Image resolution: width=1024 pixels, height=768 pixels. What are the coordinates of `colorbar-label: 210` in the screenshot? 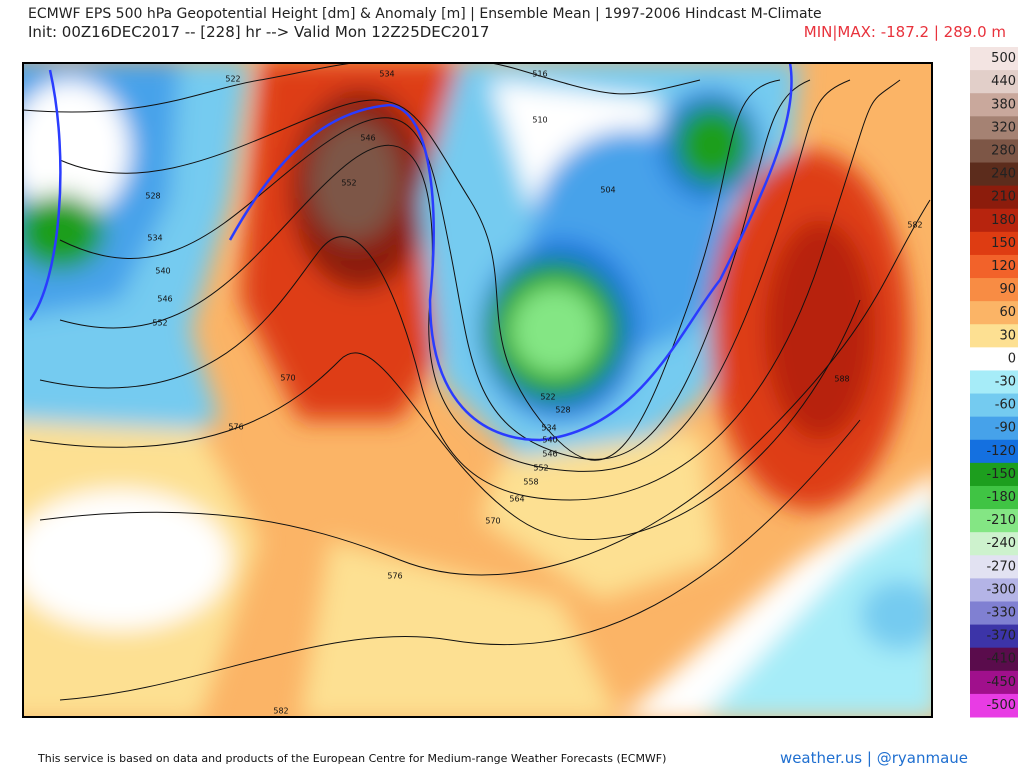 It's located at (1003, 197).